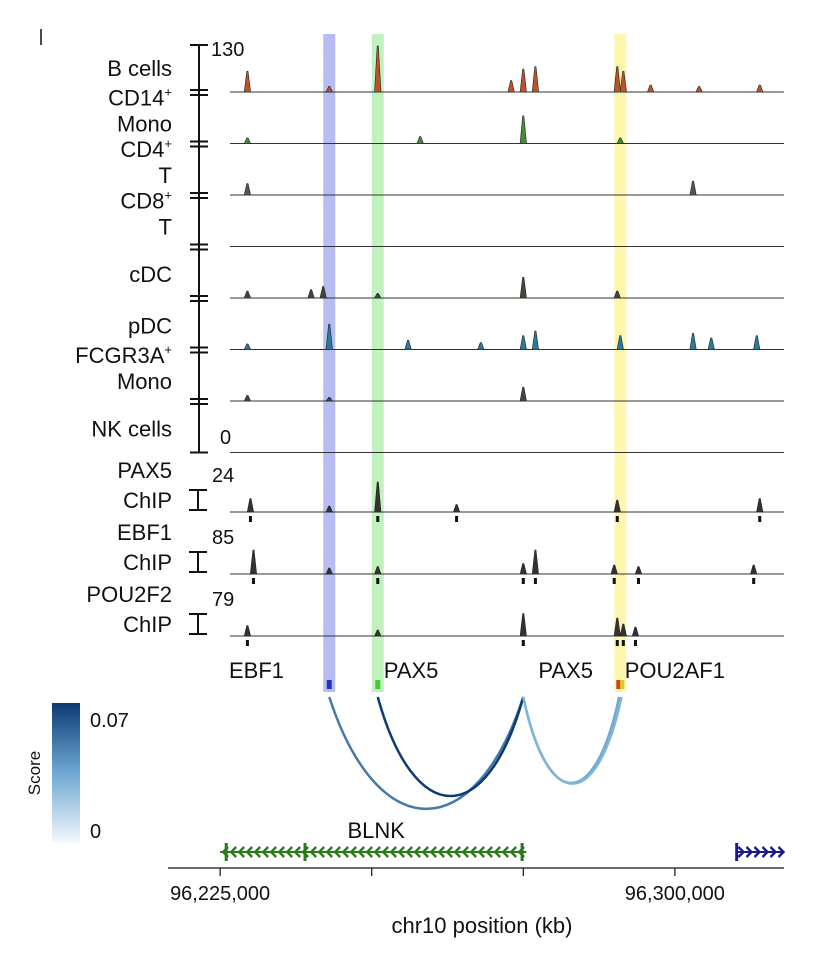 This screenshot has height=957, width=819. Describe the element at coordinates (503, 839) in the screenshot. I see `gene-track: BLNK` at that location.